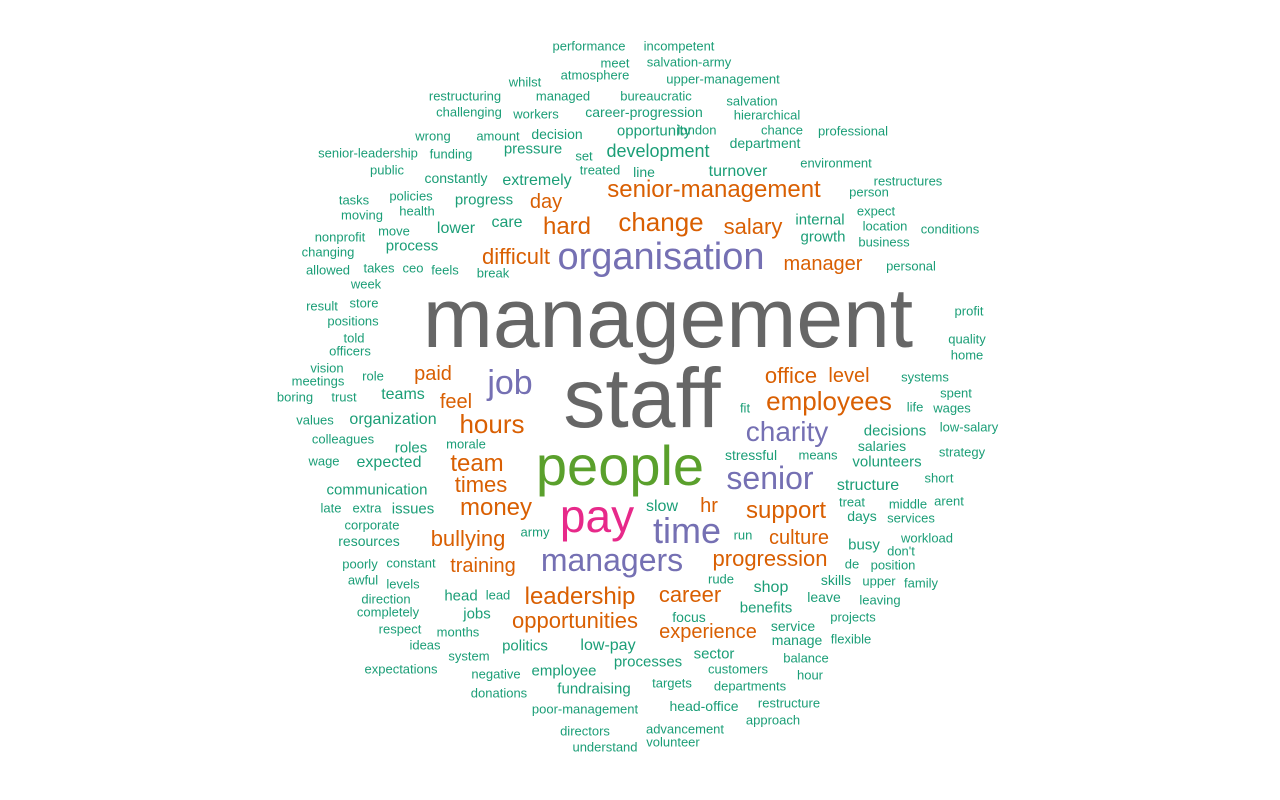 The height and width of the screenshot is (800, 1280). Describe the element at coordinates (853, 617) in the screenshot. I see `cloud-word: projects` at that location.